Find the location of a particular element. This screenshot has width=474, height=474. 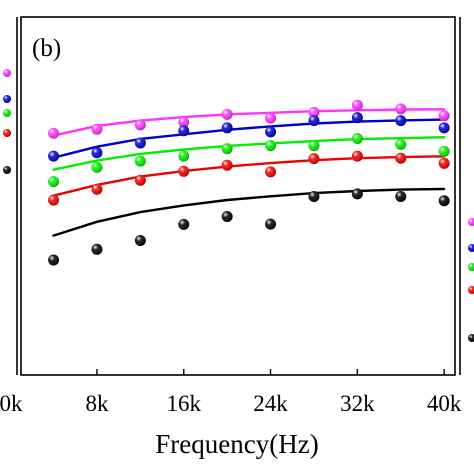

x-axis-tick-labels: 8k 16k 24k 32k 40k is located at coordinates (273, 403).